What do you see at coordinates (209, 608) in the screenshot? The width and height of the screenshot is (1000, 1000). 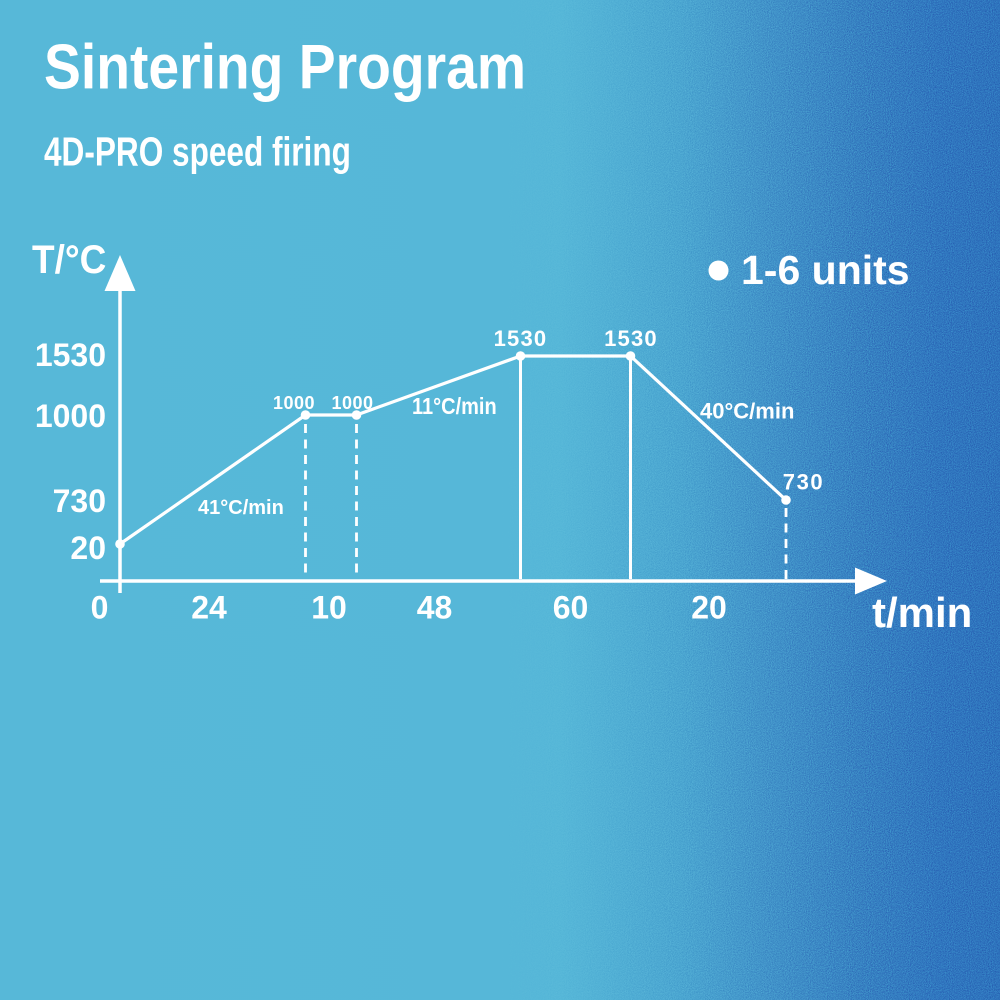 I see `svg-text: 24` at bounding box center [209, 608].